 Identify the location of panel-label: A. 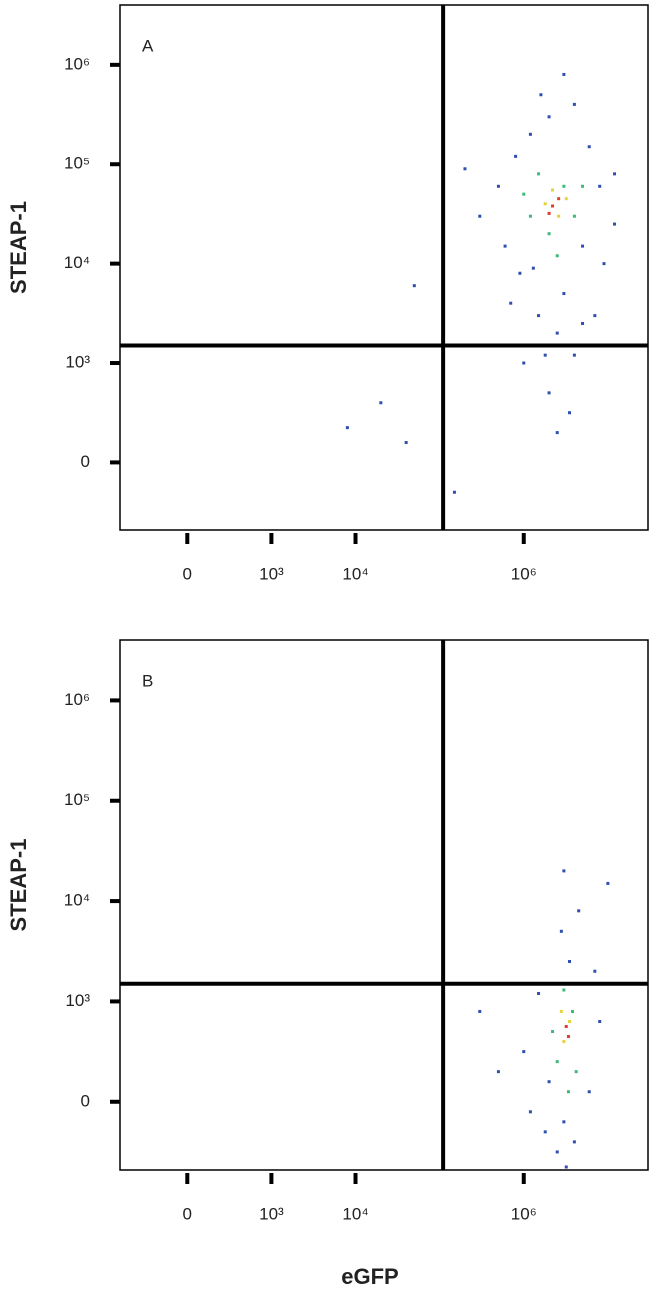
(148, 45).